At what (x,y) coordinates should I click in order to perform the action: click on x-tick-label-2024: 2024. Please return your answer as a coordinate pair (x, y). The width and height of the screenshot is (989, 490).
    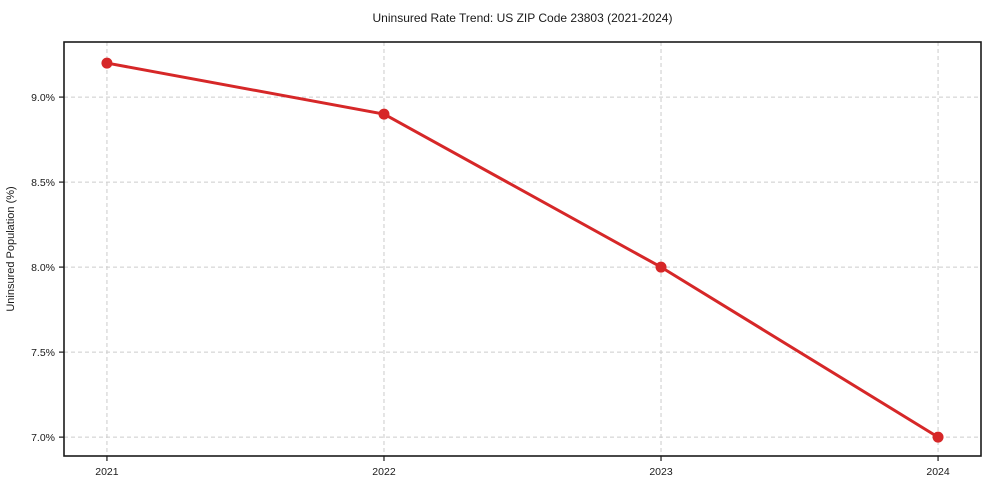
    Looking at the image, I should click on (938, 472).